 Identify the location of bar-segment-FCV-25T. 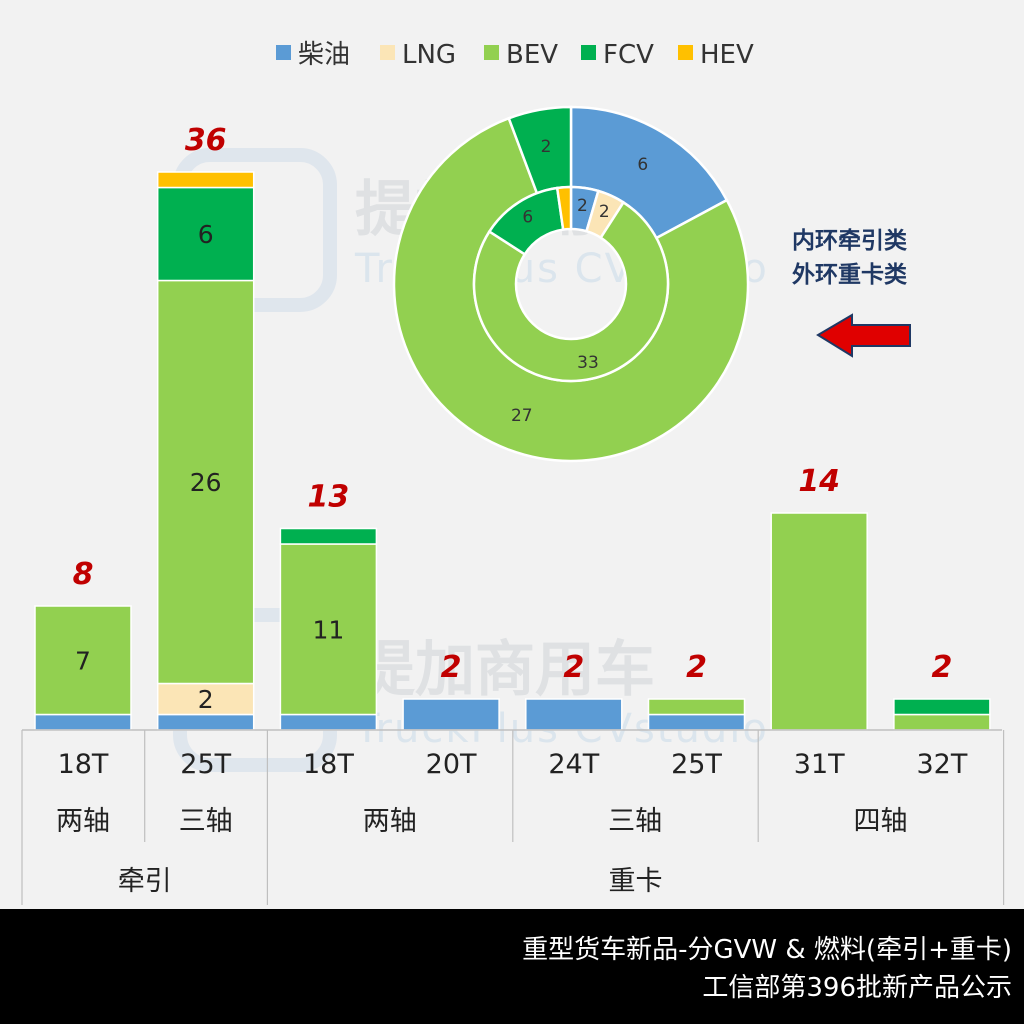
(205, 234).